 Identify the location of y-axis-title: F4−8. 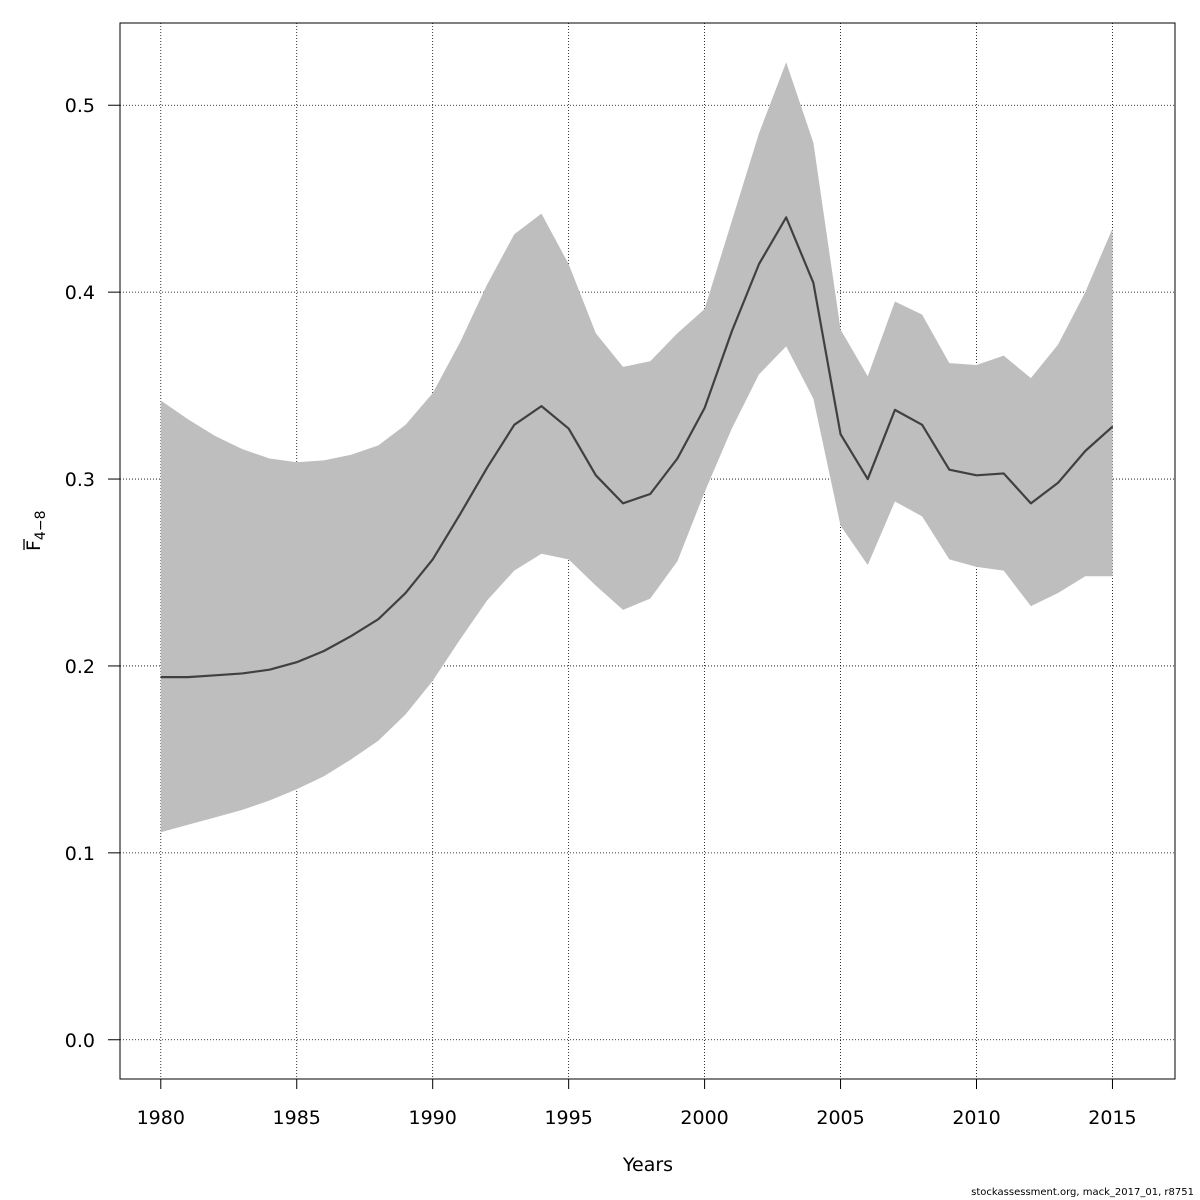
(36, 531).